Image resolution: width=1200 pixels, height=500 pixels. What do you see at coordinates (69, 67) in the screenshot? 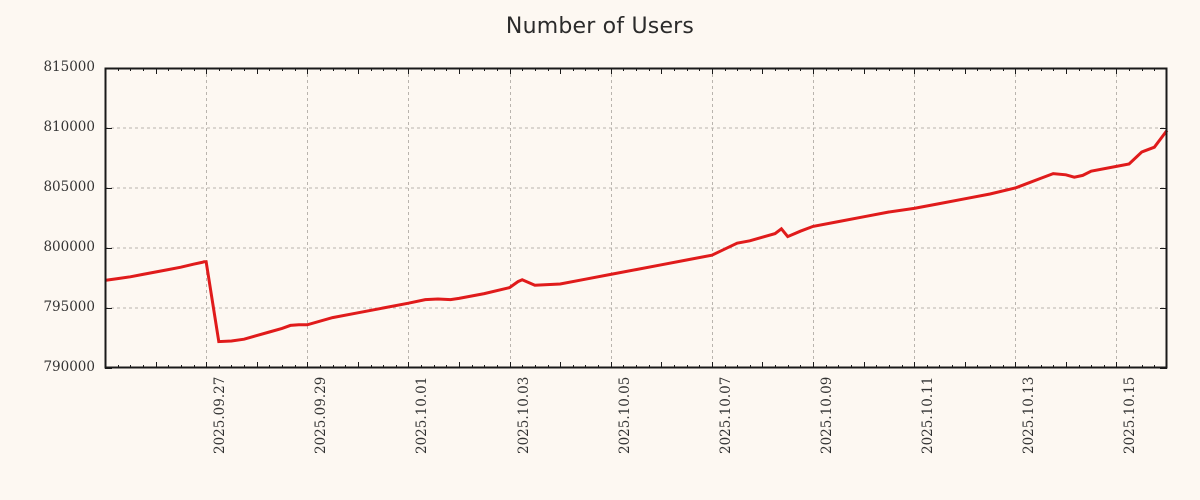
I see `y-axis-tick-label: 815000` at bounding box center [69, 67].